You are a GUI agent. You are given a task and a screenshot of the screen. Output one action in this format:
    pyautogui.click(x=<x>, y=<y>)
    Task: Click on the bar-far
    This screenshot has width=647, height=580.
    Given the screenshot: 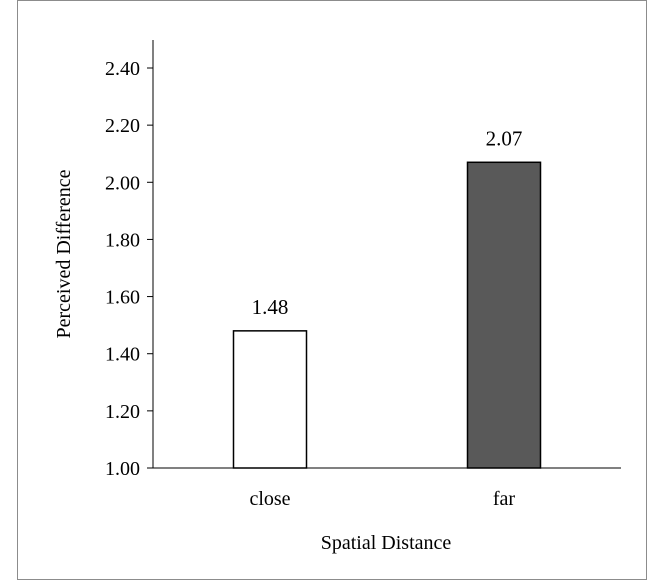 What is the action you would take?
    pyautogui.click(x=504, y=315)
    